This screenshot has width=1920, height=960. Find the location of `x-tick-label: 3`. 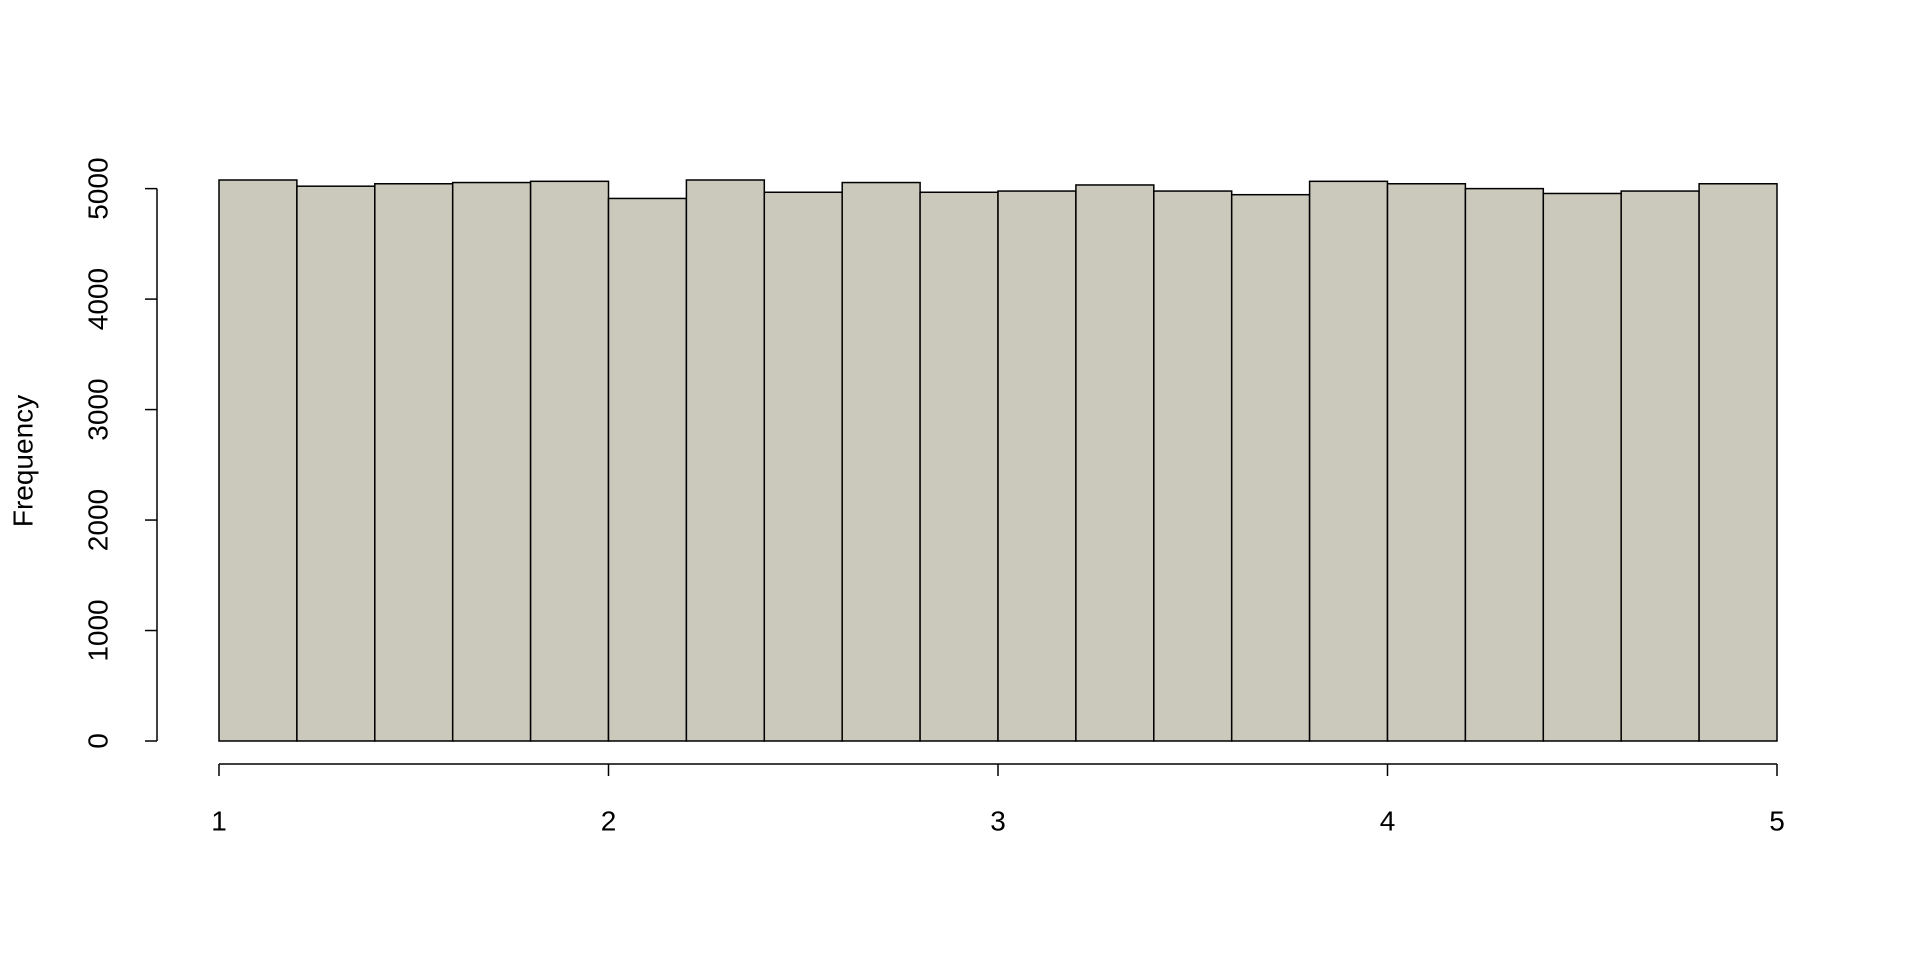

x-tick-label: 3 is located at coordinates (998, 820).